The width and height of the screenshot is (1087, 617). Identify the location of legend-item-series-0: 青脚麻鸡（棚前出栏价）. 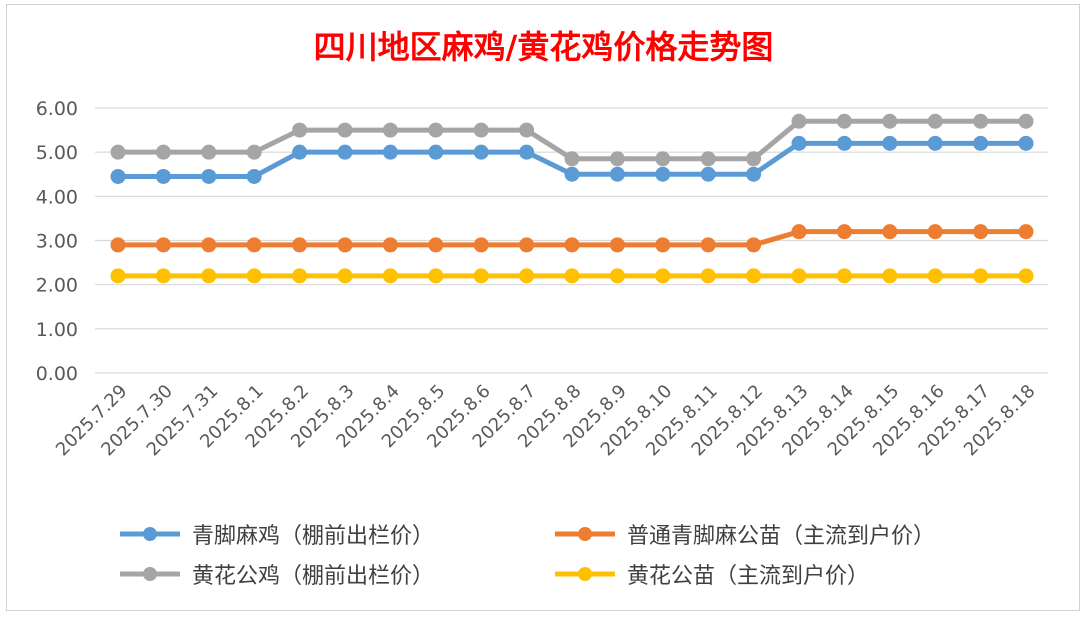
(276, 534).